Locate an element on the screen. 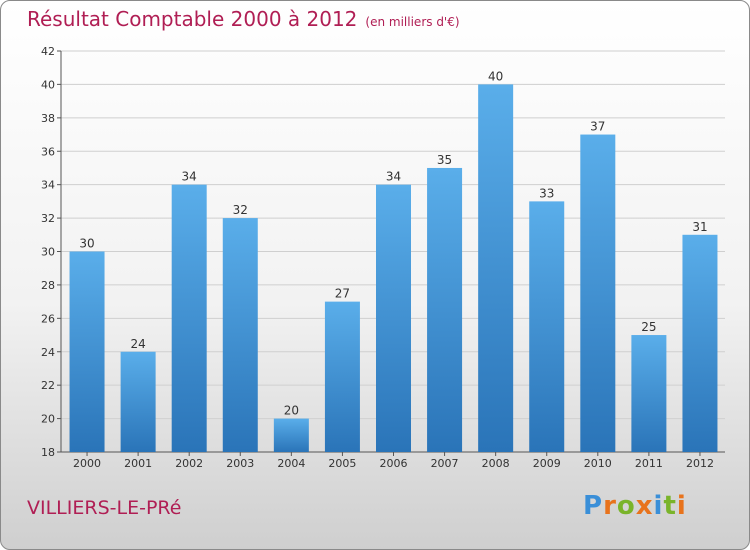  y-tick-label: 30 is located at coordinates (48, 252).